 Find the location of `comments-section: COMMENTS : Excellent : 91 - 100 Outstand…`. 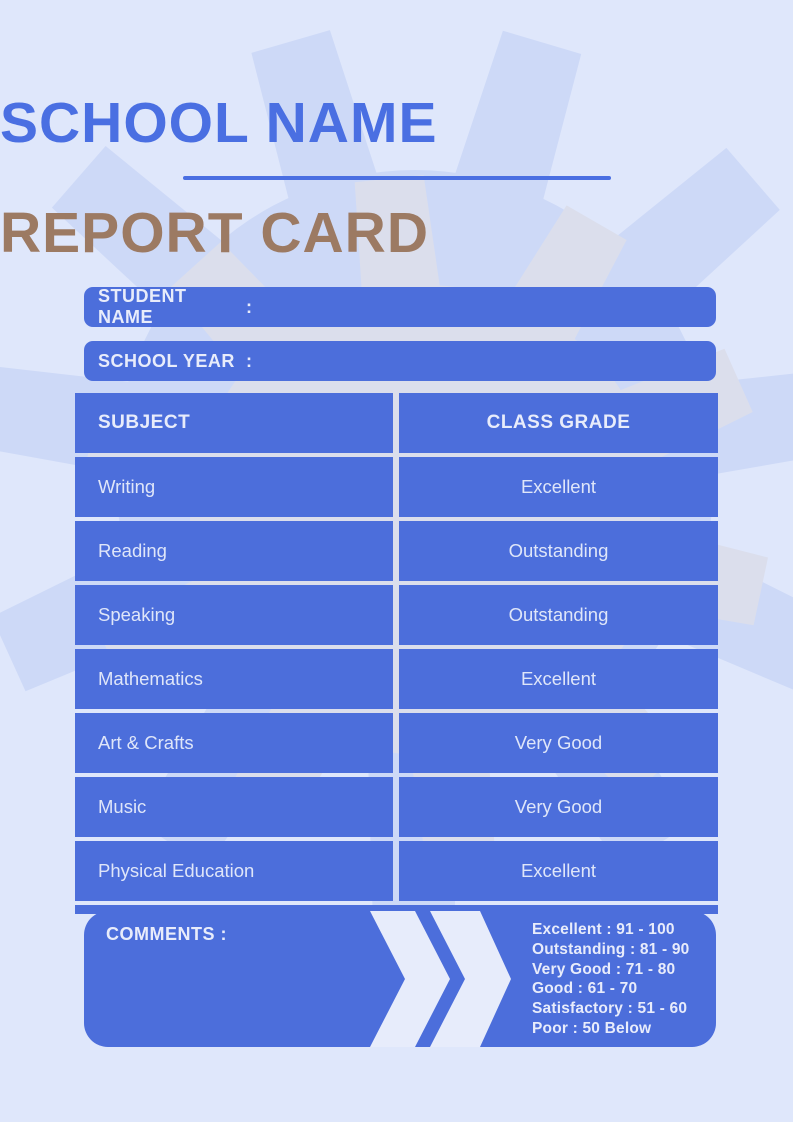

comments-section: COMMENTS : Excellent : 91 - 100 Outstand… is located at coordinates (400, 979).